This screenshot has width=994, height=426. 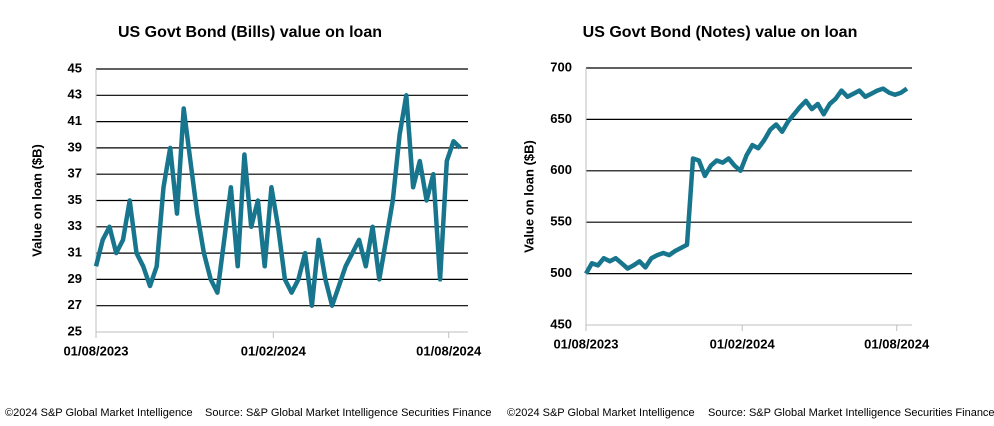 I want to click on y-tick-label: 31, so click(x=75, y=252).